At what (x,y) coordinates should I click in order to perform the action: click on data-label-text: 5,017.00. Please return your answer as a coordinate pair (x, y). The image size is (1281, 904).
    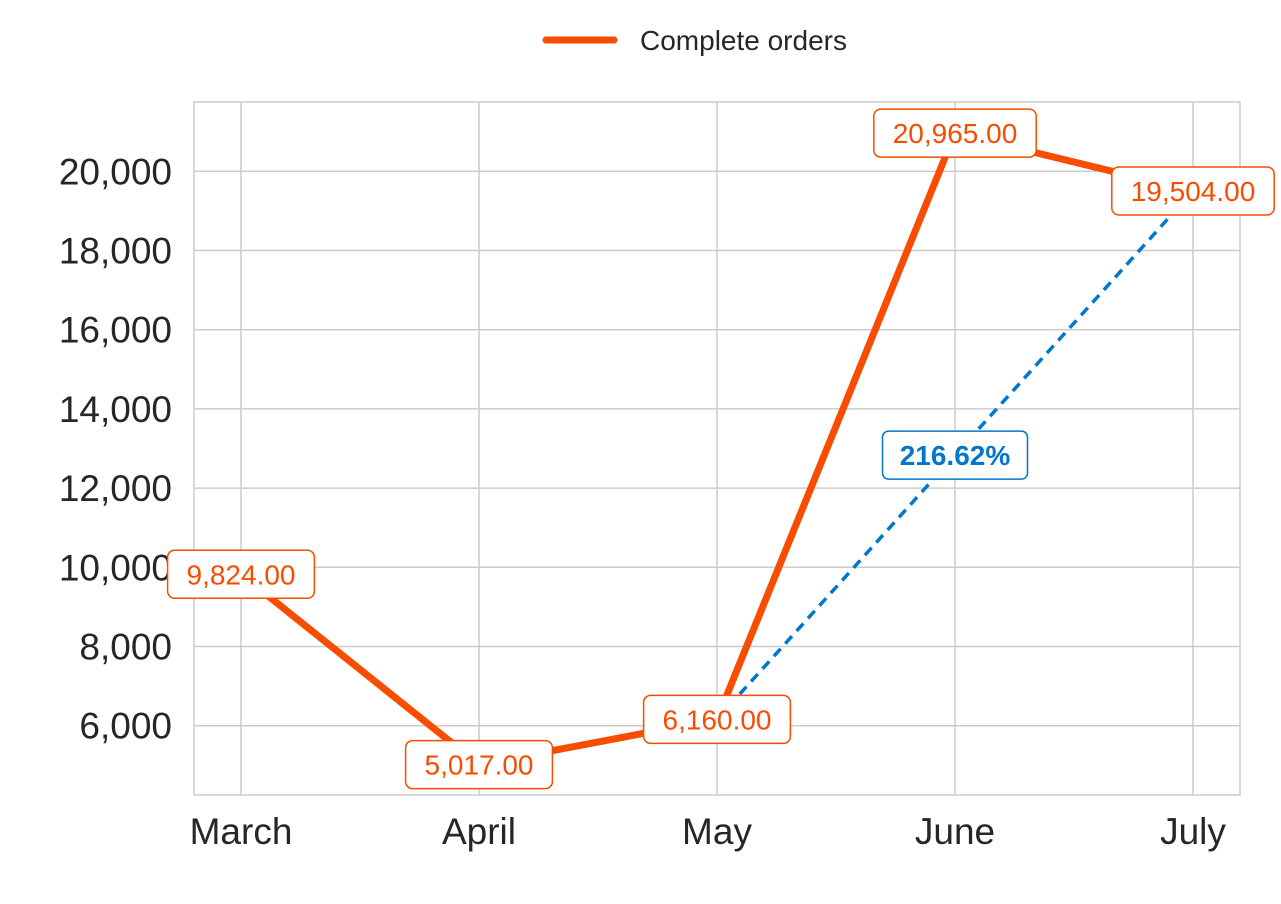
    Looking at the image, I should click on (479, 765).